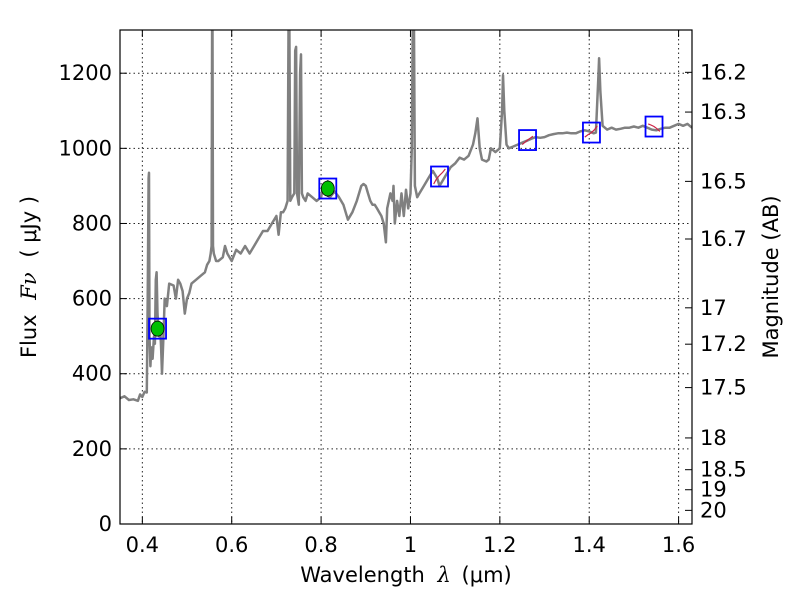 Image resolution: width=800 pixels, height=600 pixels. Describe the element at coordinates (85, 148) in the screenshot. I see `y-tick-label: 1000` at that location.